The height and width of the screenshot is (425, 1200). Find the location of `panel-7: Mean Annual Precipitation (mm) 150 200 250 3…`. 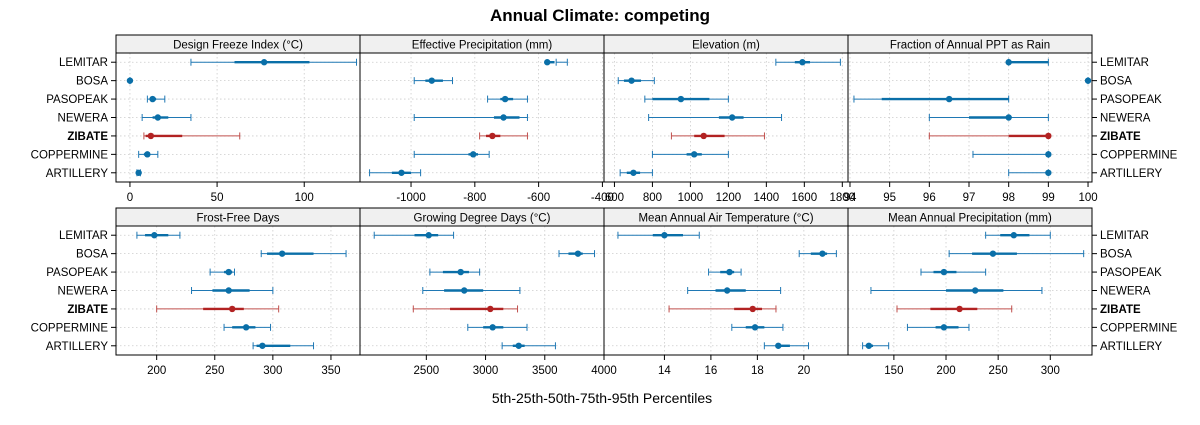

panel-7: Mean Annual Precipitation (mm) 150 200 250 3… is located at coordinates (1012, 292).